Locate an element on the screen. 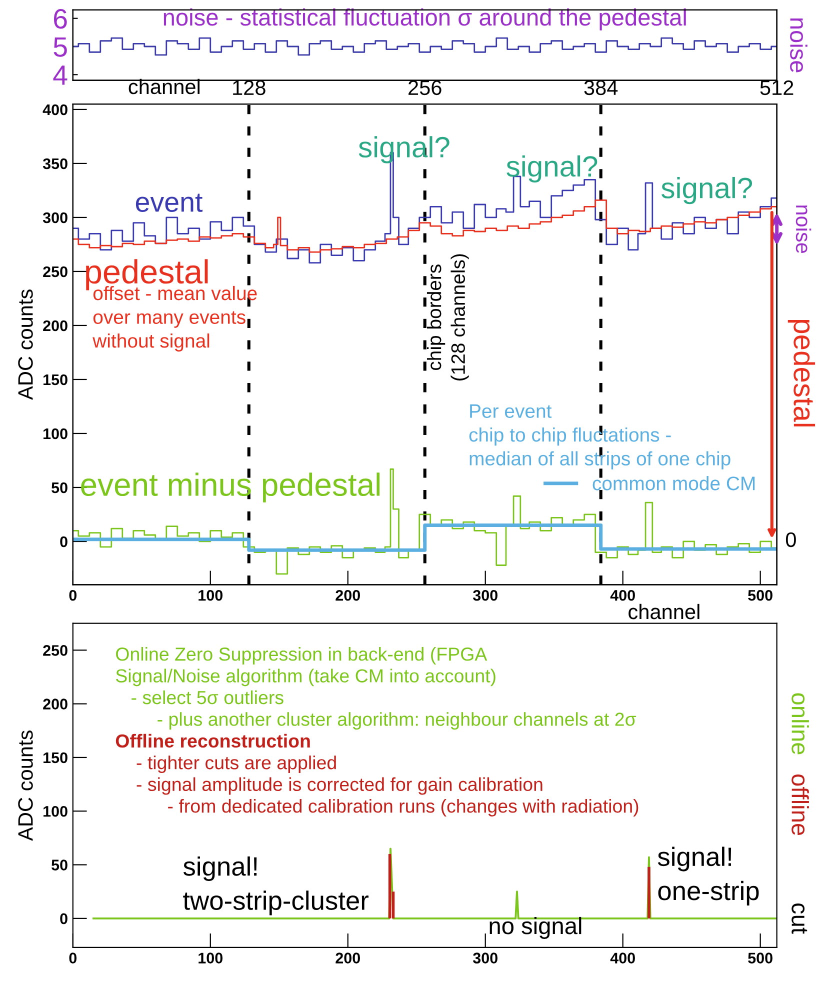 The width and height of the screenshot is (838, 991). annotation: Signal/Noise algorithm (take CM into account) is located at coordinates (306, 677).